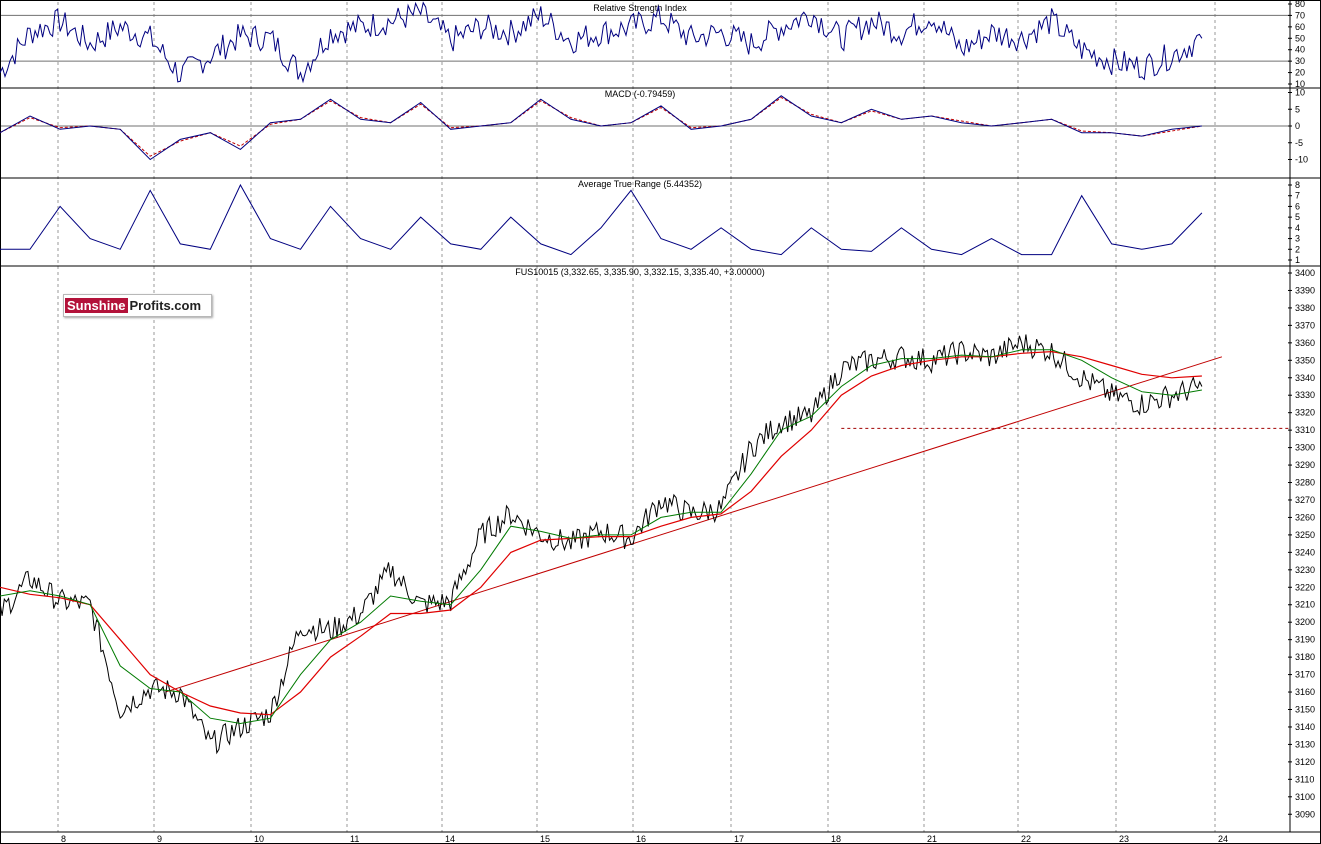 The width and height of the screenshot is (1321, 844). I want to click on price-y-tick-label: 3390, so click(1305, 290).